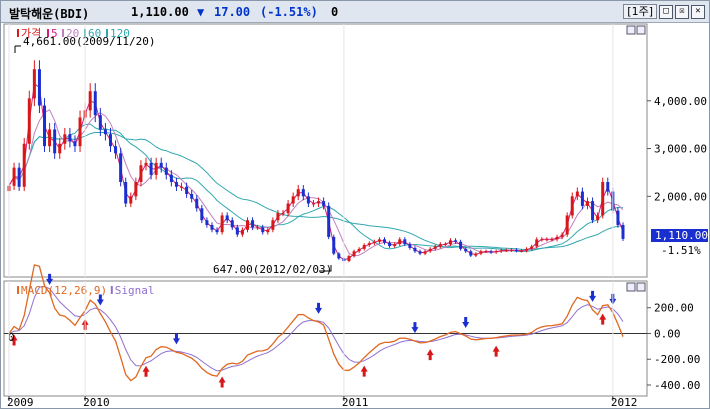 This screenshot has height=409, width=710. Describe the element at coordinates (335, 12) in the screenshot. I see `volume: 0` at that location.